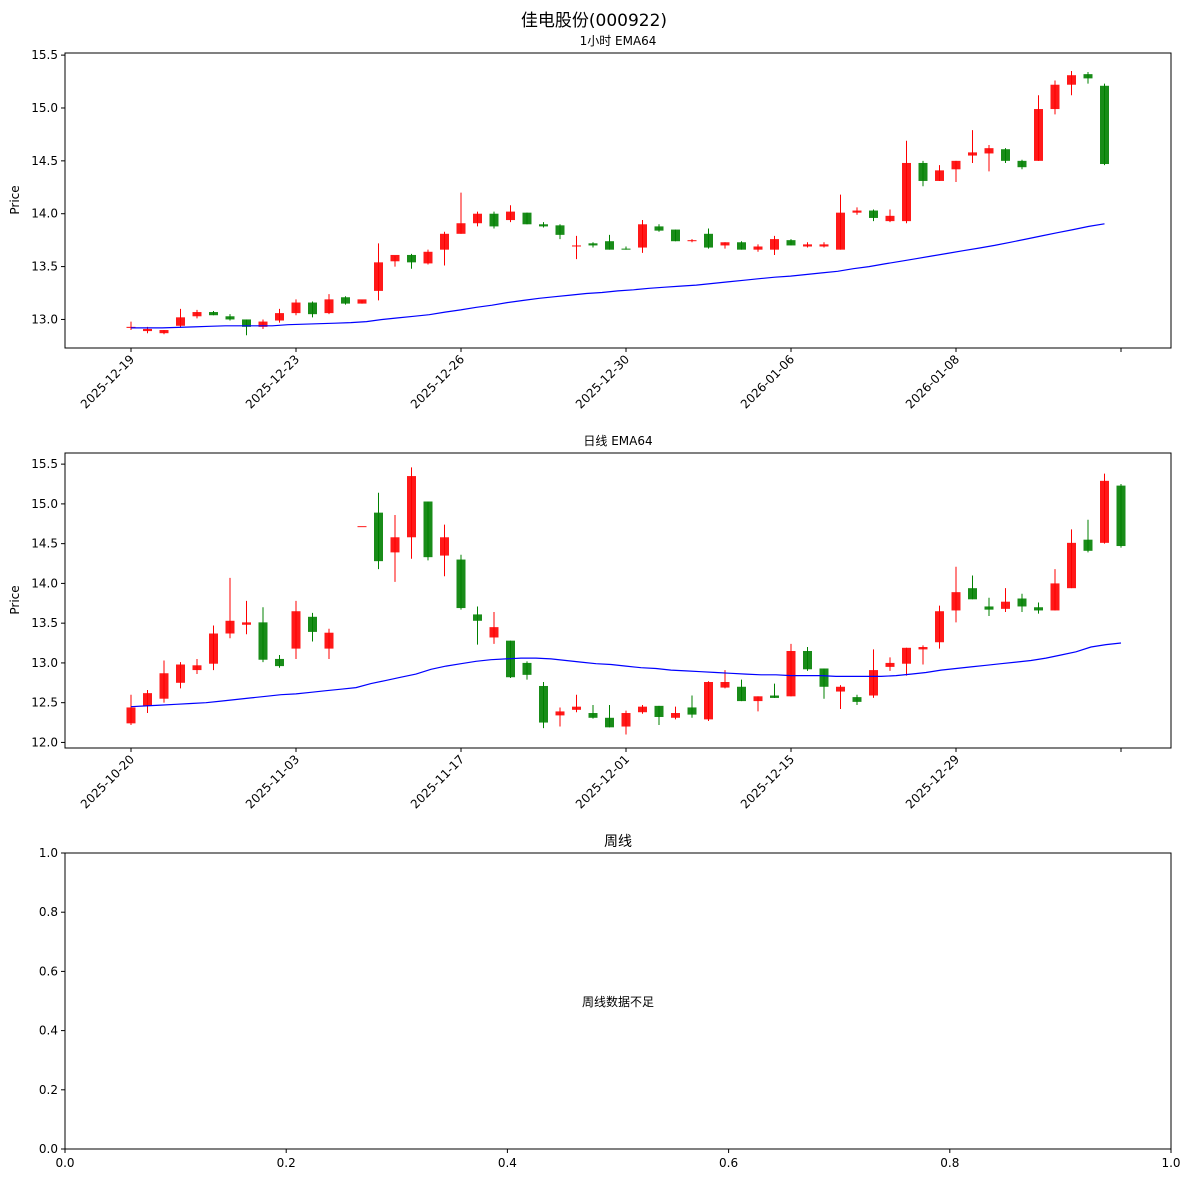 This screenshot has width=1189, height=1181. What do you see at coordinates (48, 1090) in the screenshot?
I see `weekly-y-tick-label: 0.2` at bounding box center [48, 1090].